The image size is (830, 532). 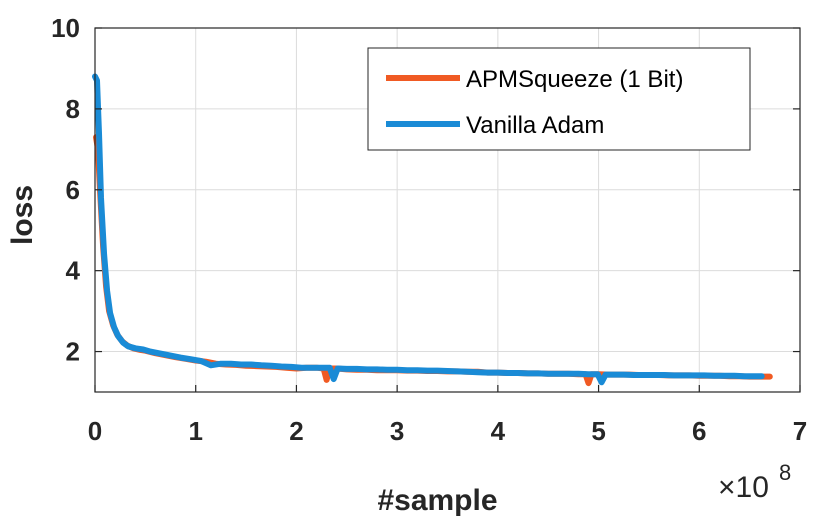 What do you see at coordinates (397, 431) in the screenshot?
I see `x-tick-label: 3` at bounding box center [397, 431].